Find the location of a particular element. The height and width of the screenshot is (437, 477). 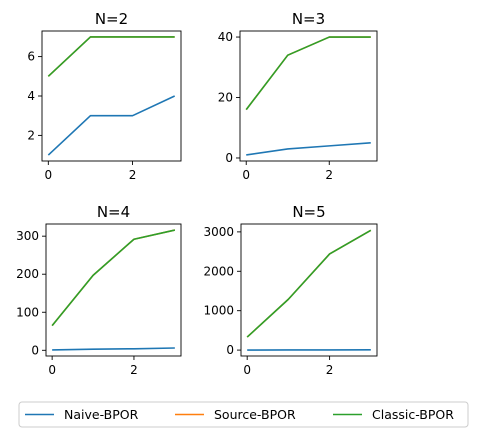

legend-label-source-bpor: Source-BPOR is located at coordinates (255, 414).